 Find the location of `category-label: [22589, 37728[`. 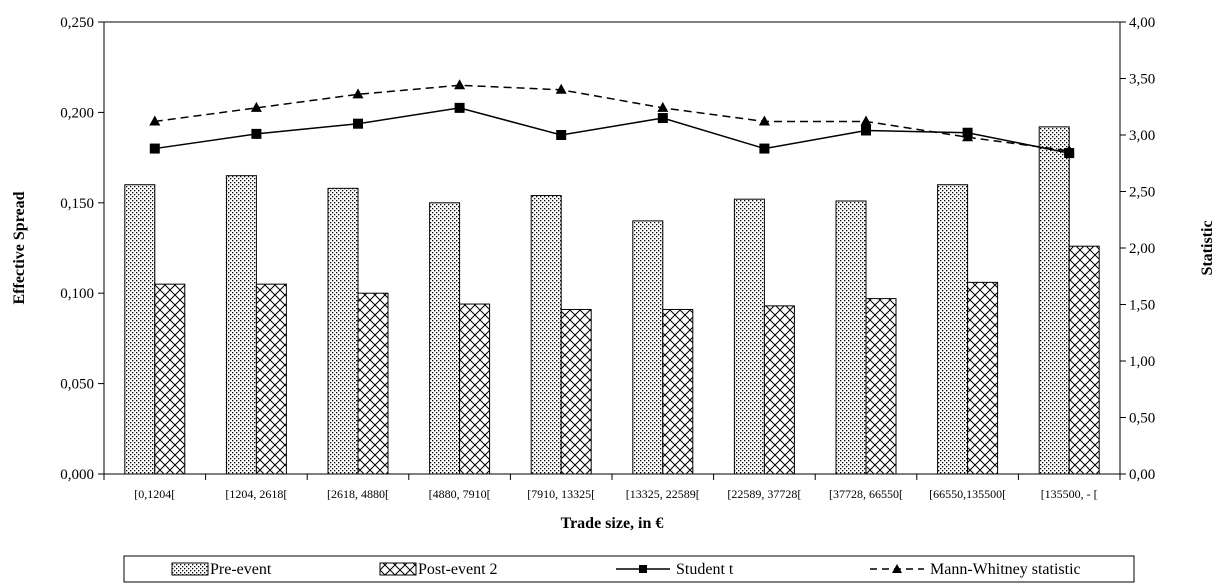

category-label: [22589, 37728[ is located at coordinates (764, 494).